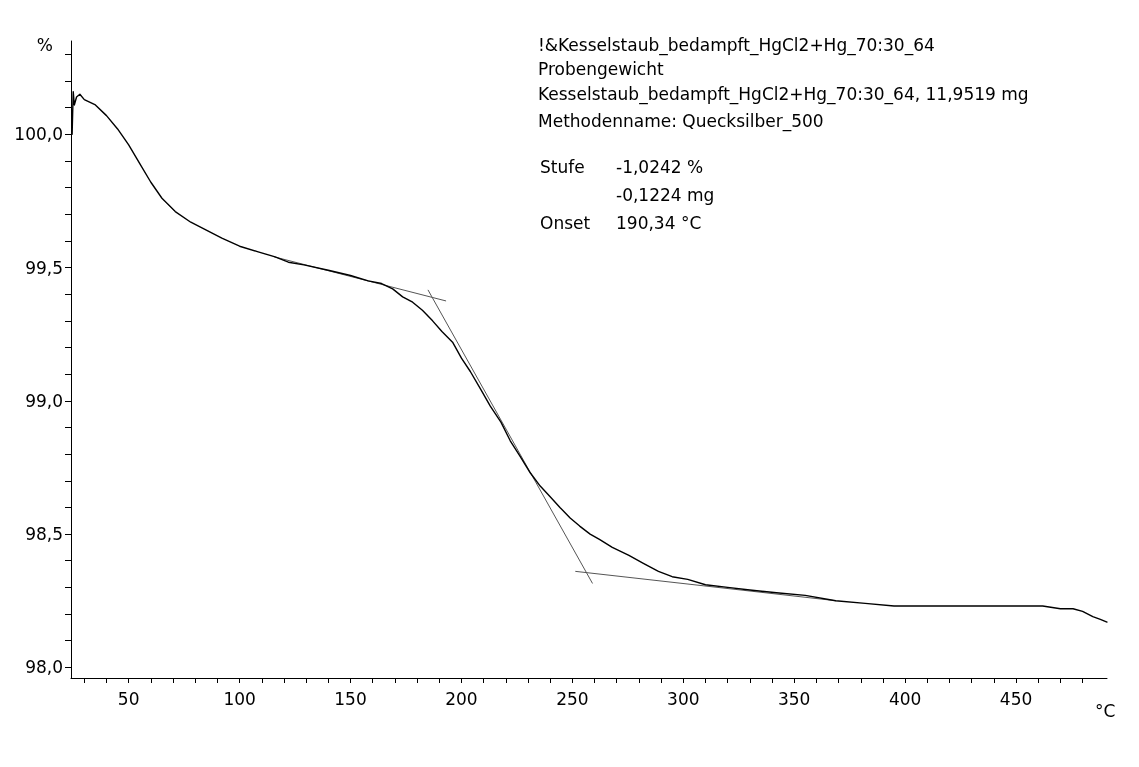 Image resolution: width=1139 pixels, height=767 pixels. Describe the element at coordinates (572, 698) in the screenshot. I see `x-tick-label: 250` at that location.